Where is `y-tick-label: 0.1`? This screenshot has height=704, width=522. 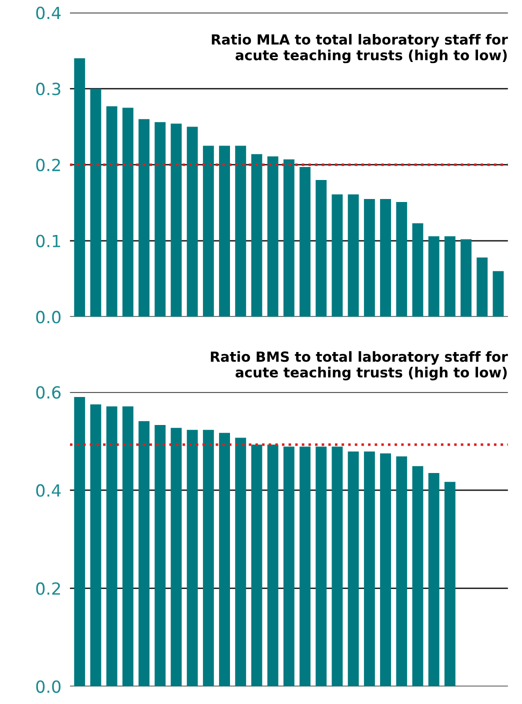
y-tick-label: 0.1 is located at coordinates (48, 241).